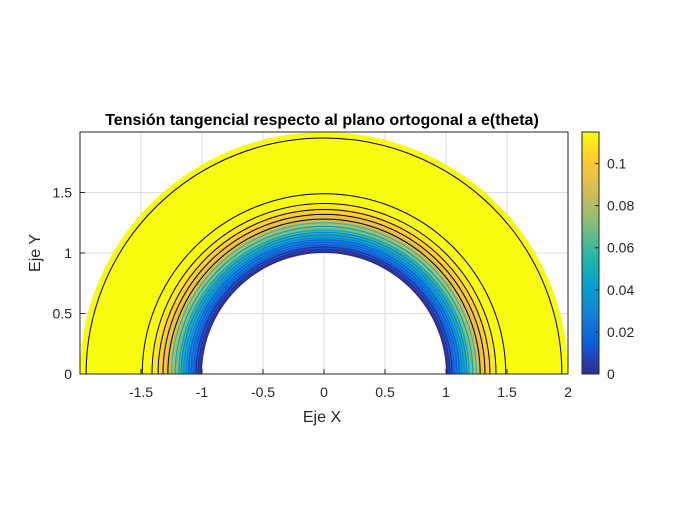 The height and width of the screenshot is (525, 700). I want to click on colorbar-tick-label: 0, so click(611, 374).